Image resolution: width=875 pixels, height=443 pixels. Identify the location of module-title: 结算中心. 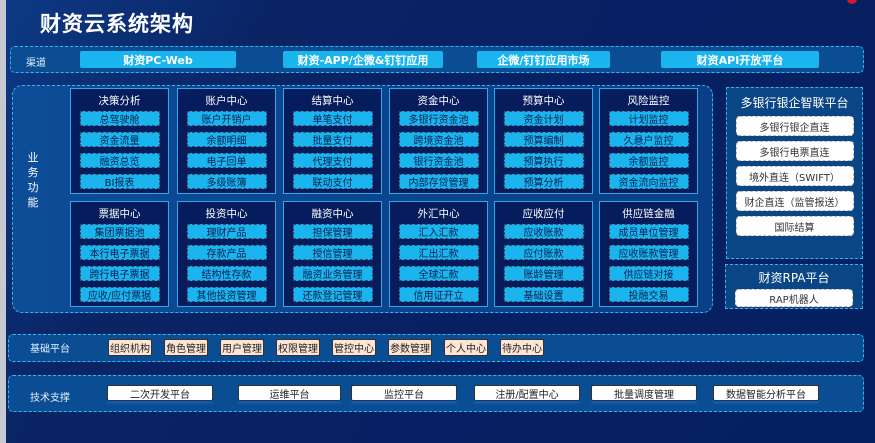
(332, 101).